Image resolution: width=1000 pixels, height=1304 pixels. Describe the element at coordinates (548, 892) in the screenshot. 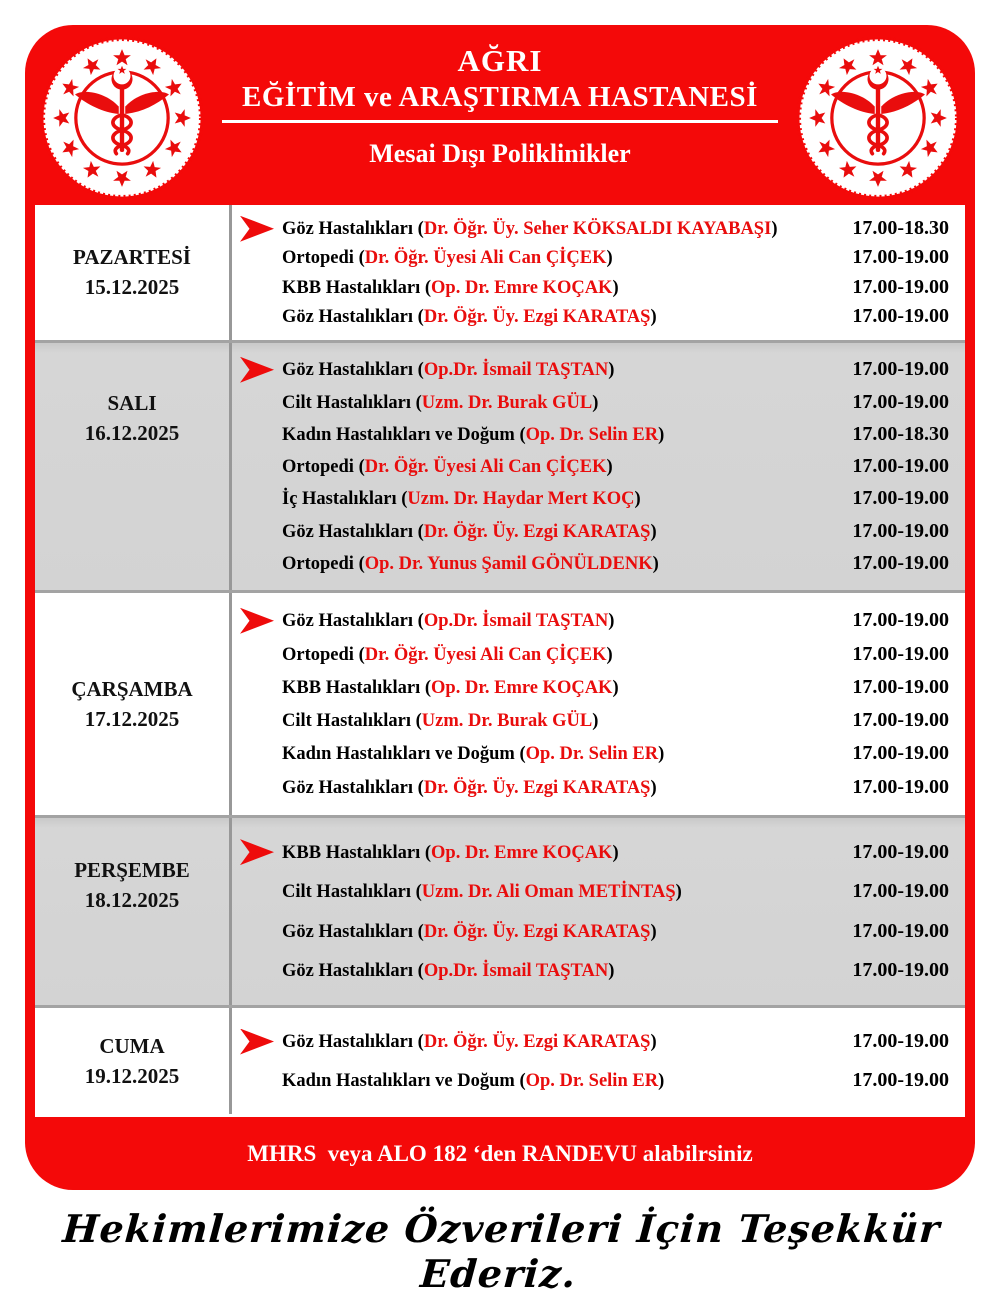

I see `doctor-name: Uzm. Dr. Ali Oman METİNTAŞ` at that location.